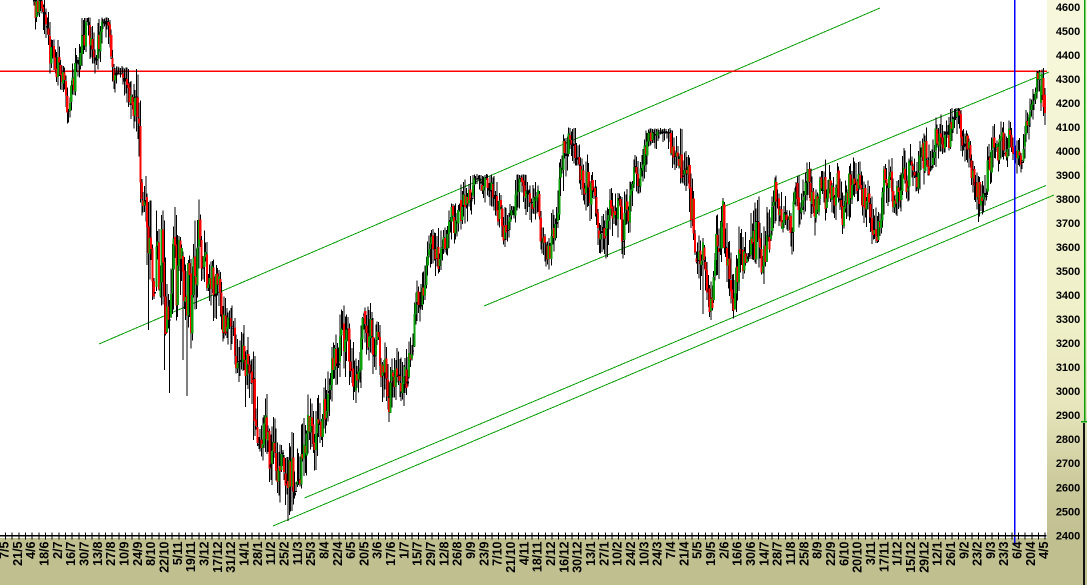  I want to click on svg-text: 30/7, so click(85, 553).